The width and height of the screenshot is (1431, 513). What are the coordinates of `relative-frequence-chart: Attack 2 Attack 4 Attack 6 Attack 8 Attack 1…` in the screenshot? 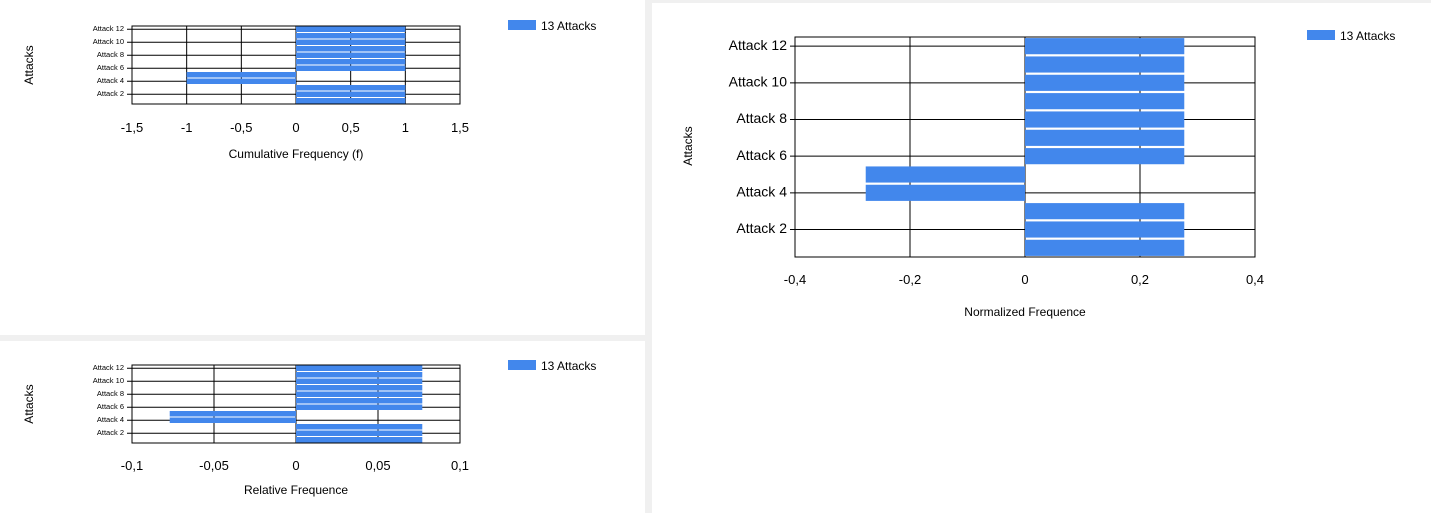 It's located at (309, 428).